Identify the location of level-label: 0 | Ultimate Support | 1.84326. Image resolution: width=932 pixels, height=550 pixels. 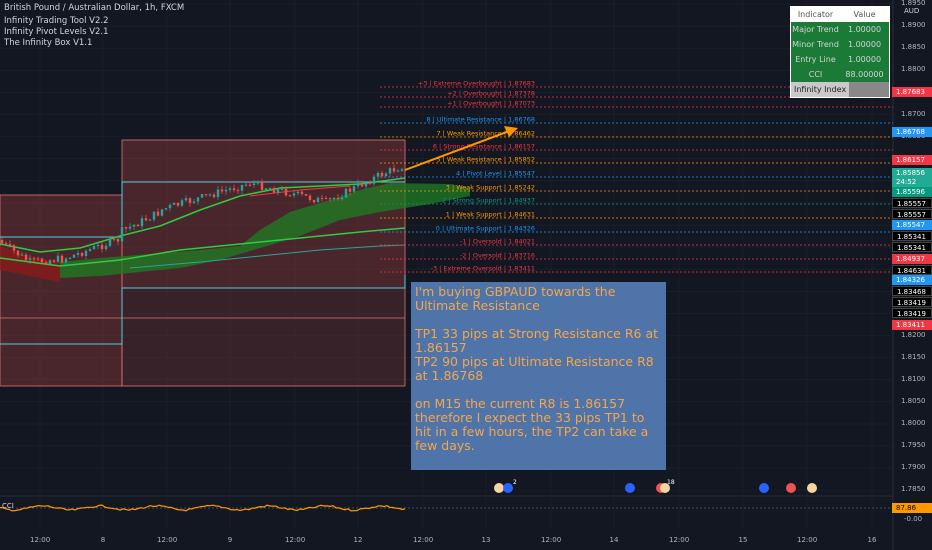
(485, 229).